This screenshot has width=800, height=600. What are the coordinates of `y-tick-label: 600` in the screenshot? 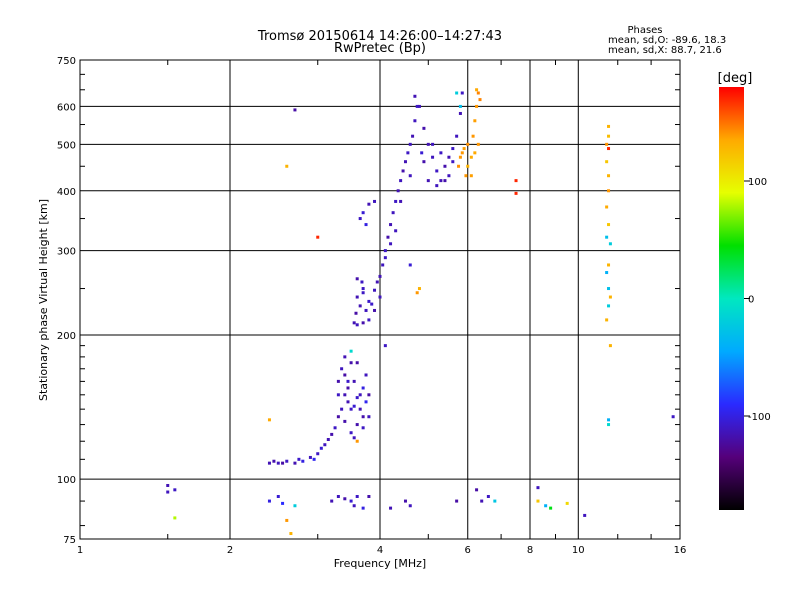 It's located at (66, 107).